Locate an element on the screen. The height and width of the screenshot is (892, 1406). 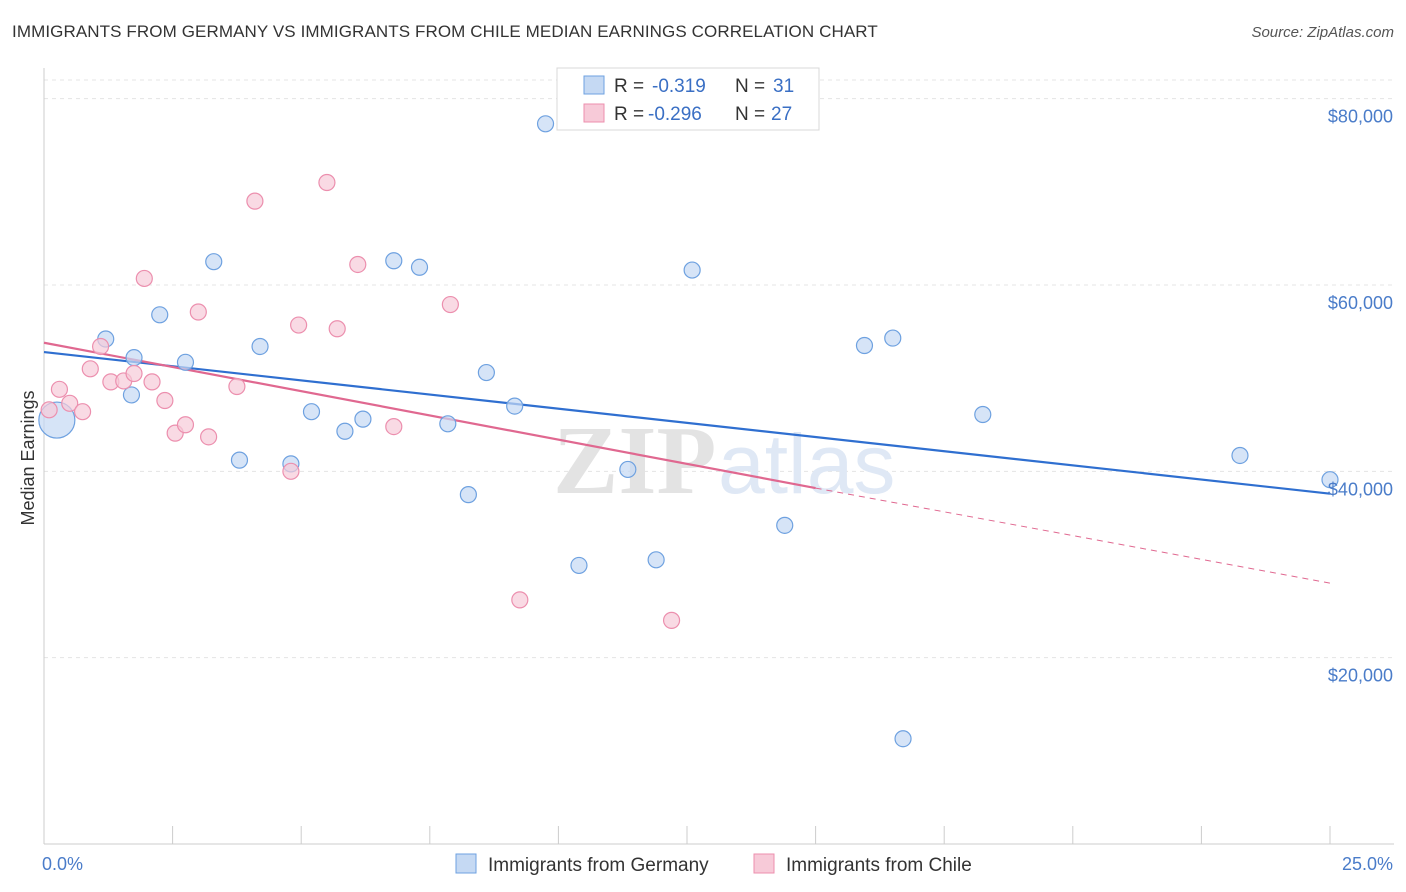
y-axis-label: Median Earnings is located at coordinates (28, 457).